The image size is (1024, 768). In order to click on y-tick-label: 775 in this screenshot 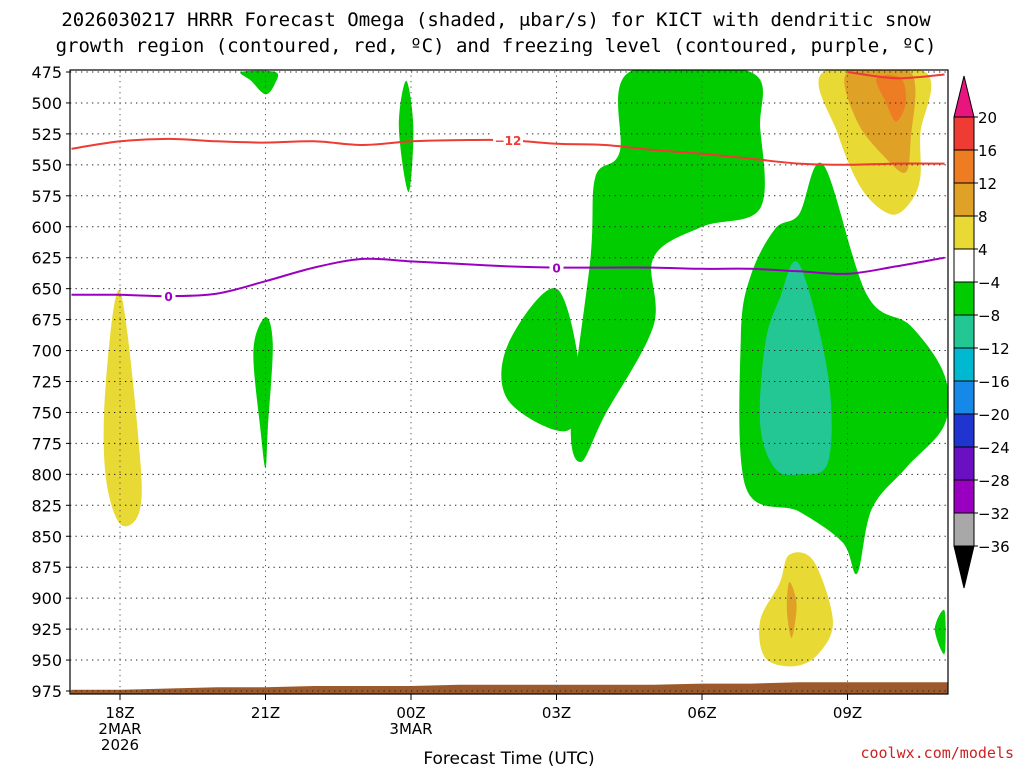, I will do `click(46, 443)`.